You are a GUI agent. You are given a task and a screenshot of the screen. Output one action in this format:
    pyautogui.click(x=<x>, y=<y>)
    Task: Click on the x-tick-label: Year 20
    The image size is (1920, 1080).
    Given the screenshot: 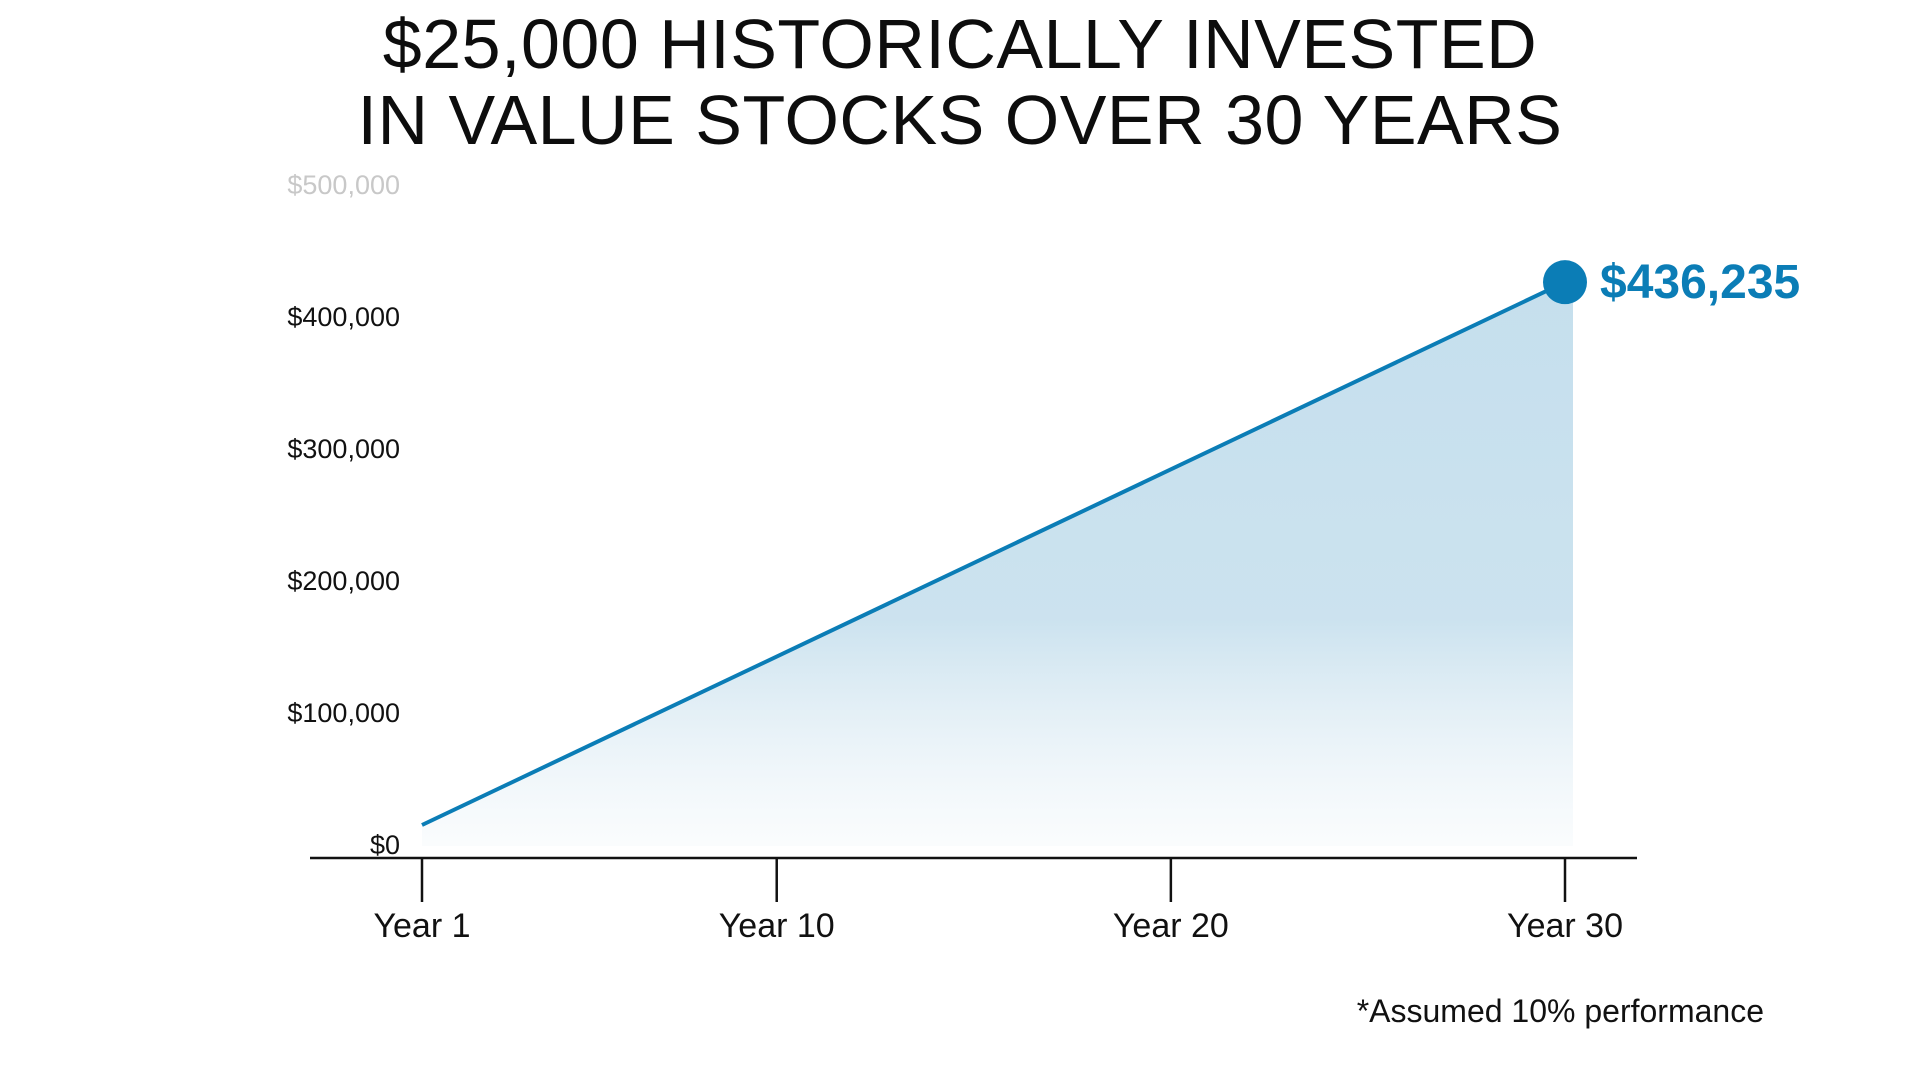 What is the action you would take?
    pyautogui.click(x=1171, y=926)
    